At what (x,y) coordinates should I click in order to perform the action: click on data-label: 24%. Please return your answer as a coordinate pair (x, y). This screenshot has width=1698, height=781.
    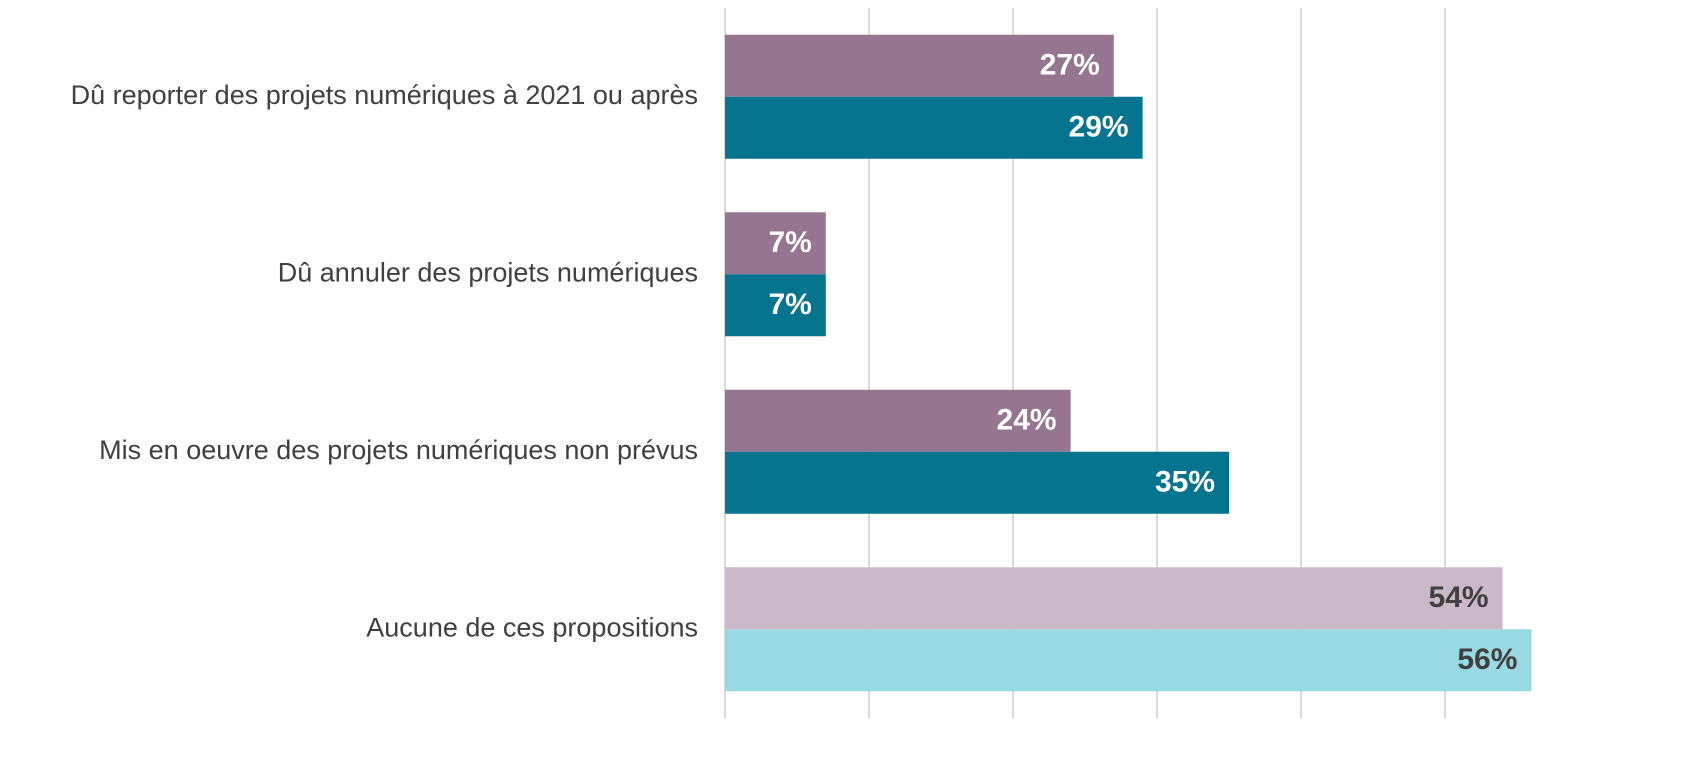
    Looking at the image, I should click on (1027, 420).